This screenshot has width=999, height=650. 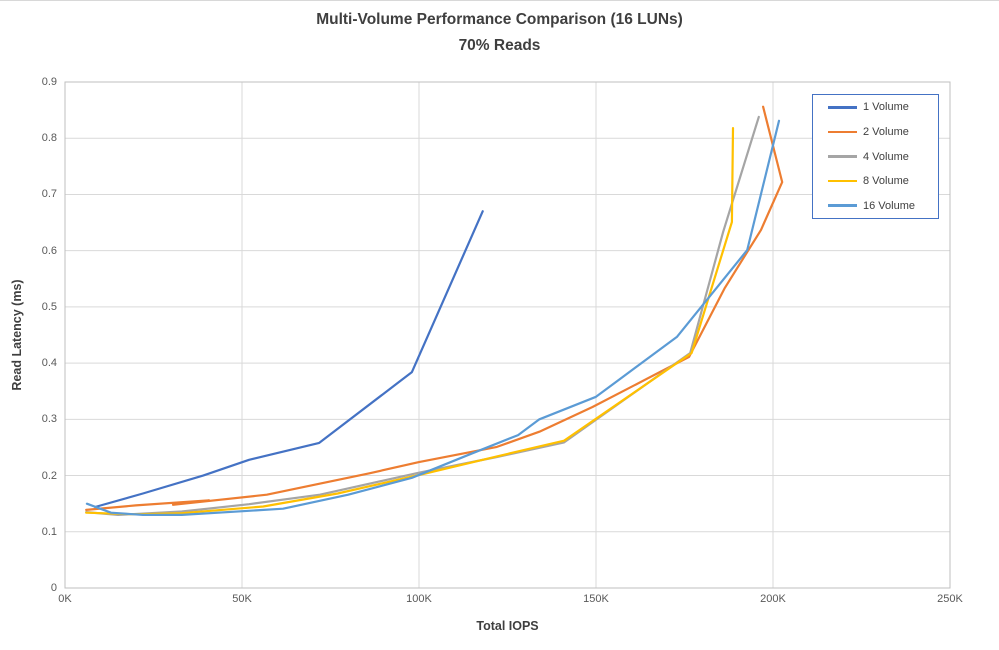 I want to click on x-tick-label: 50K, so click(x=242, y=599).